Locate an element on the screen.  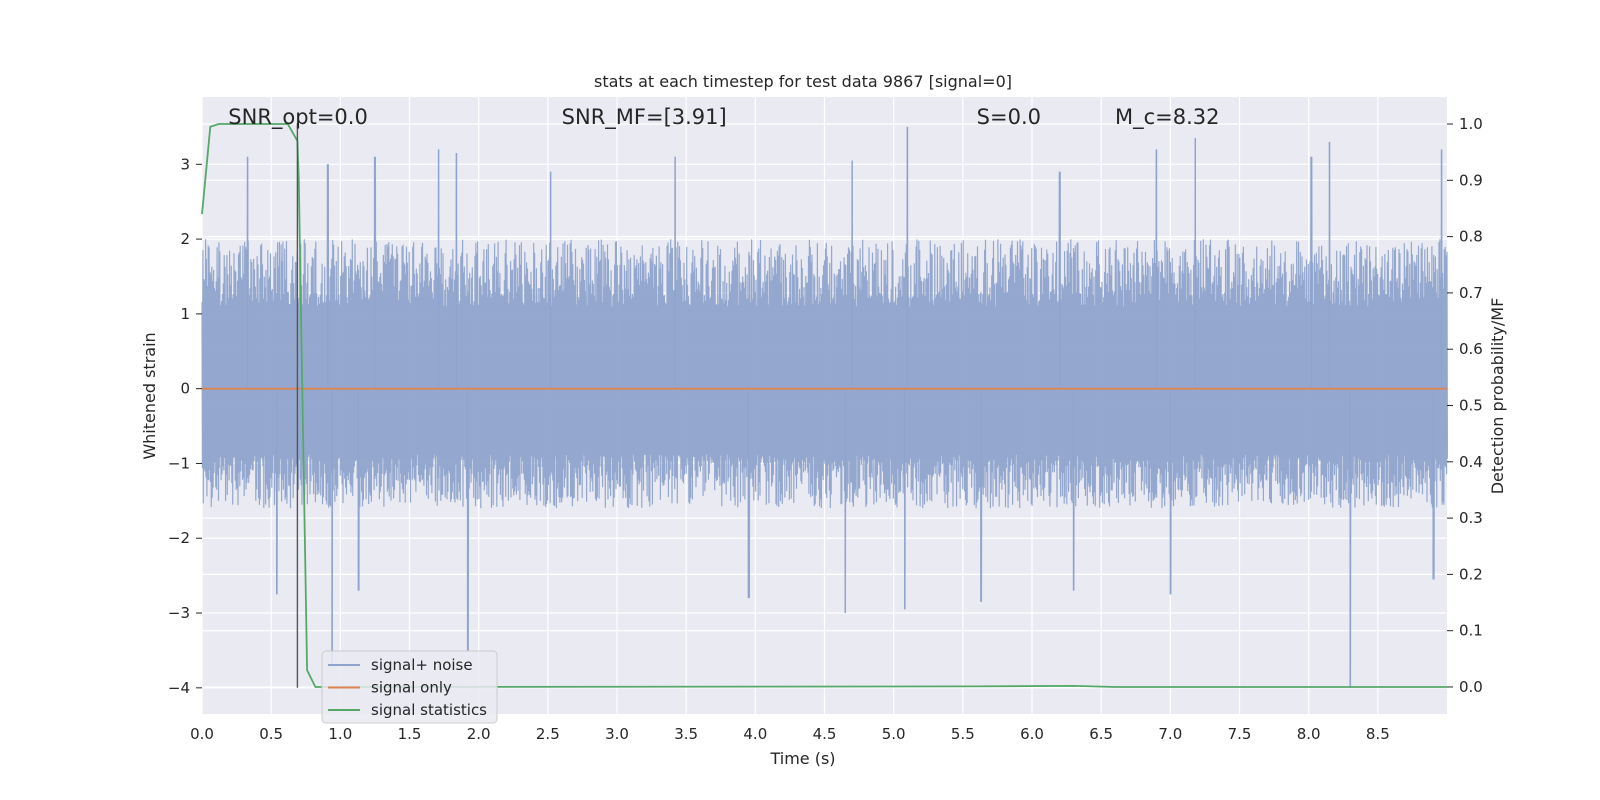
legend-label: signal only is located at coordinates (411, 688).